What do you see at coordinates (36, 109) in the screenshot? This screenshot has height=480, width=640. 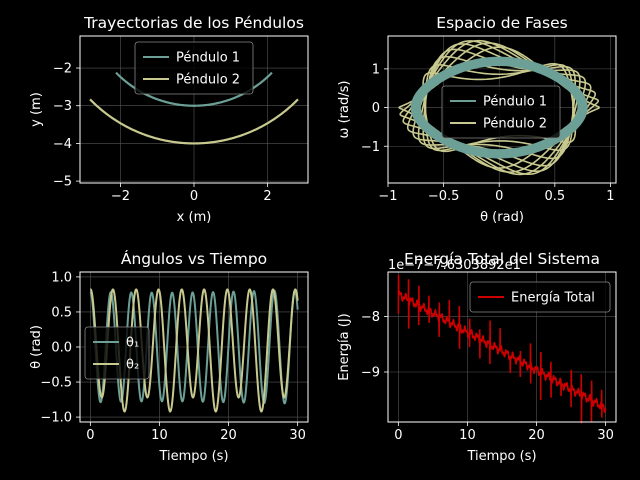 I see `y-axis-label: y (m)` at bounding box center [36, 109].